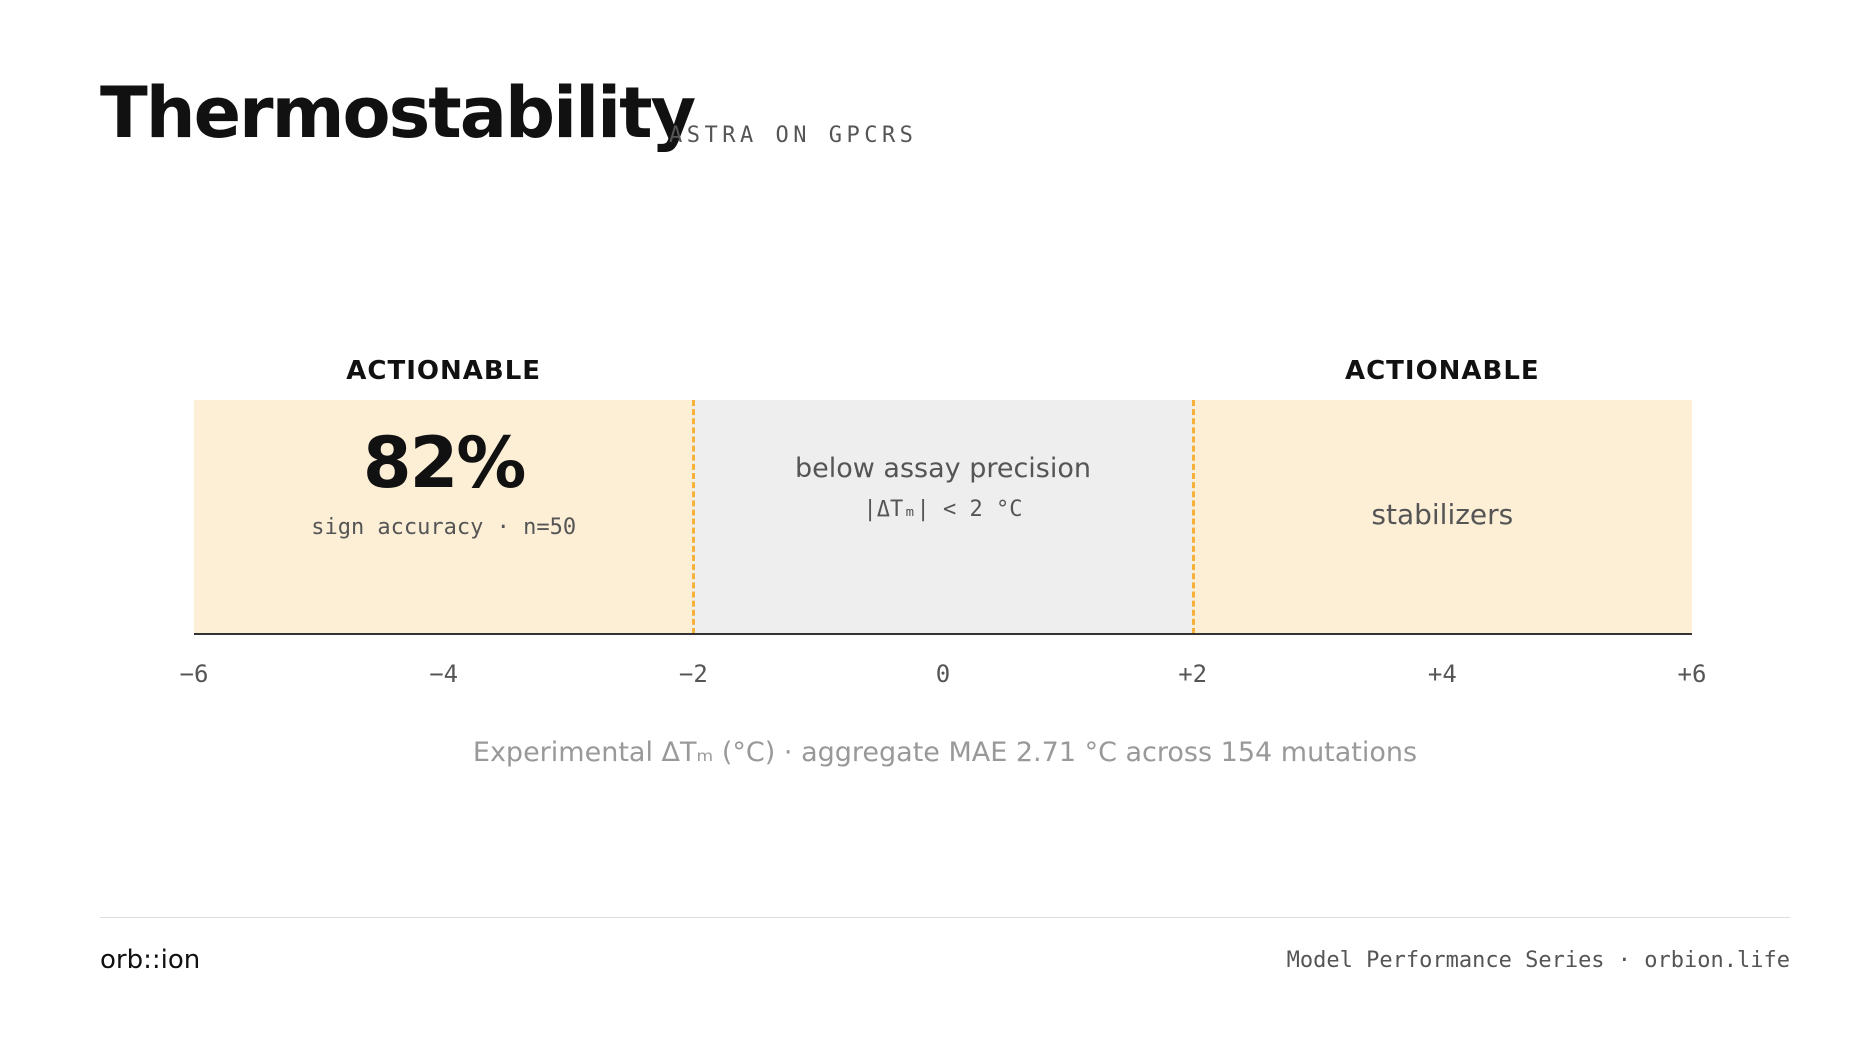  I want to click on footer-divider, so click(945, 917).